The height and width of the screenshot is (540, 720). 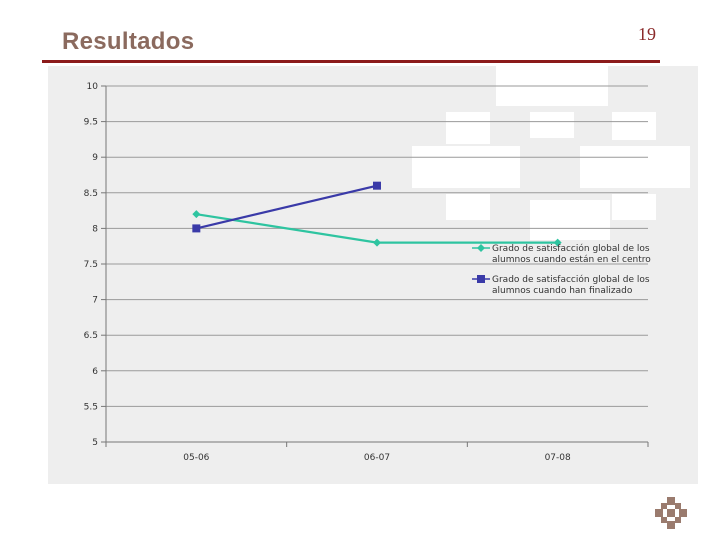 I want to click on page-number: 19, so click(x=647, y=34).